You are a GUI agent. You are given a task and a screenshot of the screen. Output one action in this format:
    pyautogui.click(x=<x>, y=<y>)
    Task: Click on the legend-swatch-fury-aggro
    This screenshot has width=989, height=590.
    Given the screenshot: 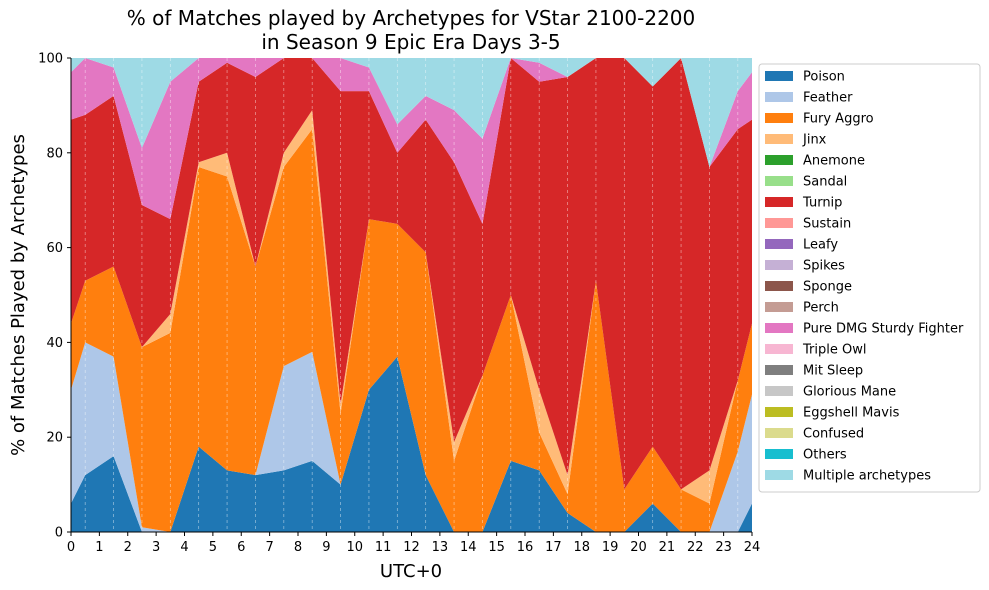 What is the action you would take?
    pyautogui.click(x=779, y=118)
    